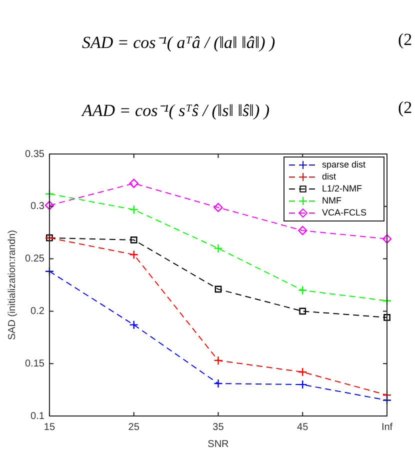 Image resolution: width=415 pixels, height=453 pixels. I want to click on x-tick-label: Inf, so click(387, 427).